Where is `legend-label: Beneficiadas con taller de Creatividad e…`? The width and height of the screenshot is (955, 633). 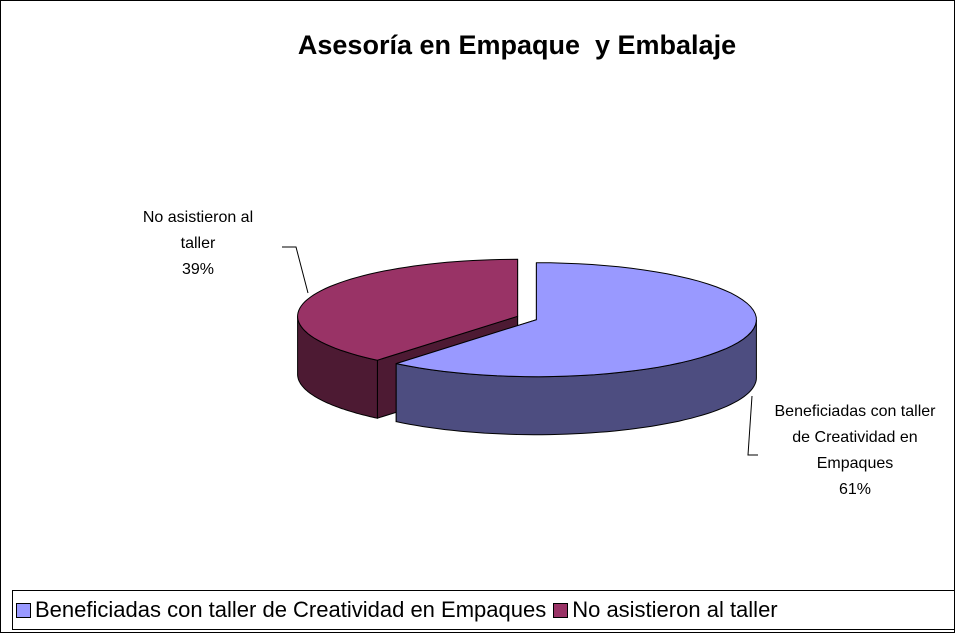
legend-label: Beneficiadas con taller de Creatividad e… is located at coordinates (291, 609).